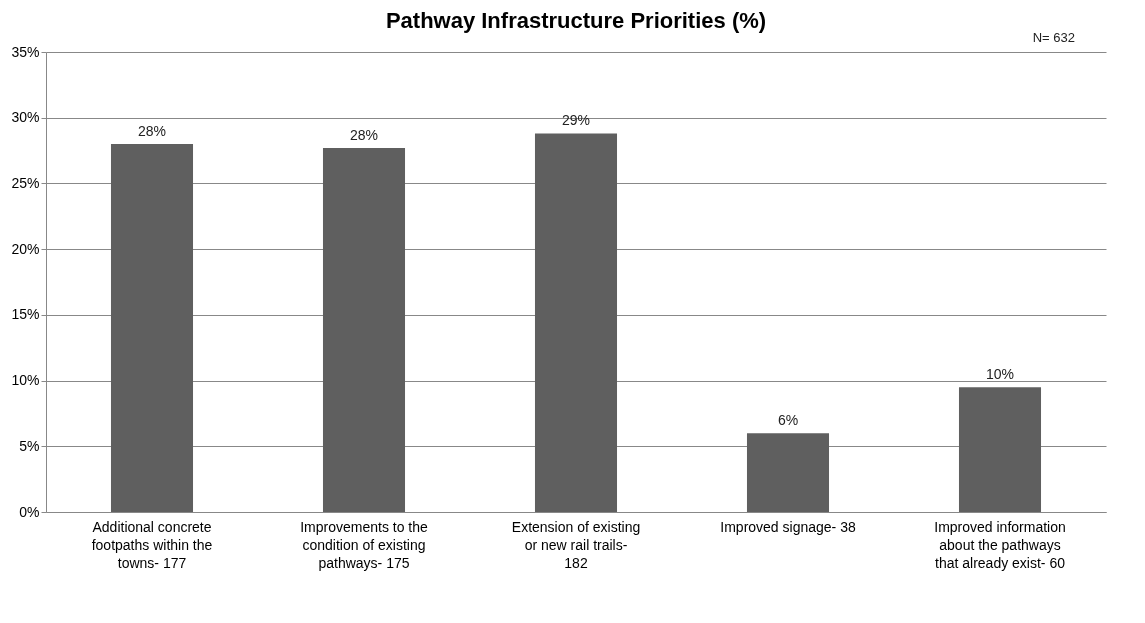 The height and width of the screenshot is (623, 1145). What do you see at coordinates (1053, 37) in the screenshot?
I see `text: N= 632` at bounding box center [1053, 37].